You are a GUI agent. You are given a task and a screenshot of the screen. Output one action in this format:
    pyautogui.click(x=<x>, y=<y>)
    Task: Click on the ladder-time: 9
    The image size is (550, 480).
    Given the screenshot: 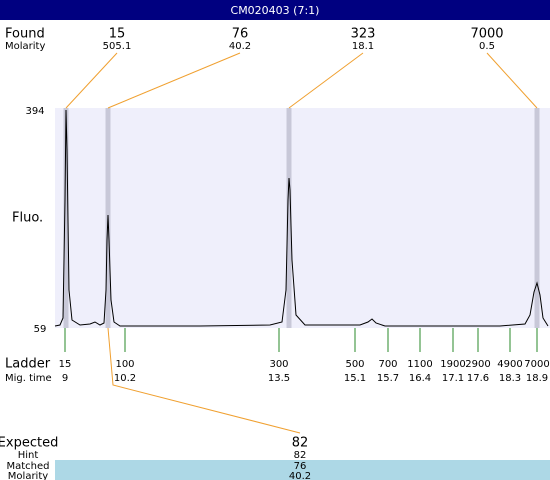 What is the action you would take?
    pyautogui.click(x=65, y=378)
    